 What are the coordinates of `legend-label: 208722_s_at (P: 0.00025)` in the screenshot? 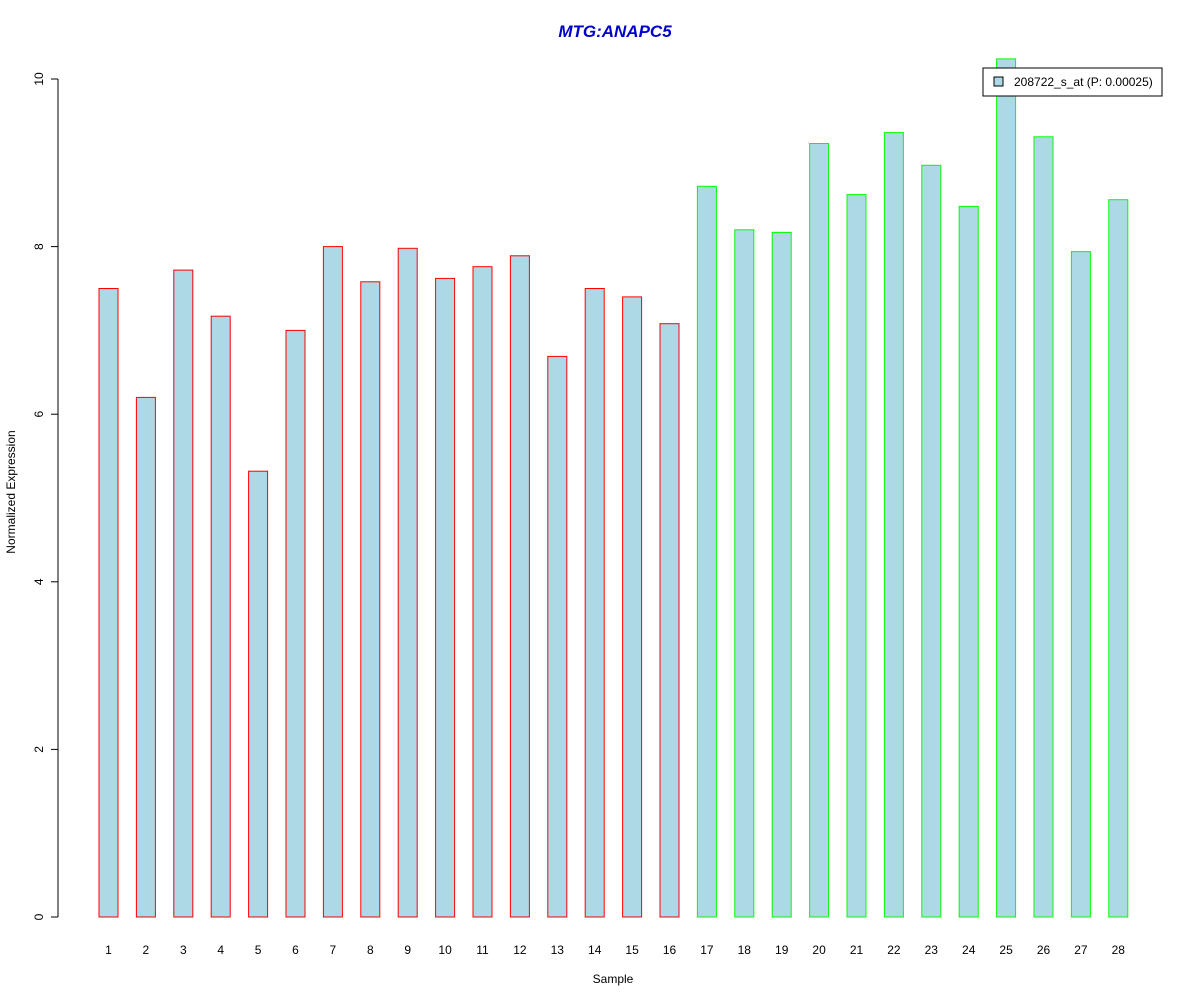 It's located at (1083, 82).